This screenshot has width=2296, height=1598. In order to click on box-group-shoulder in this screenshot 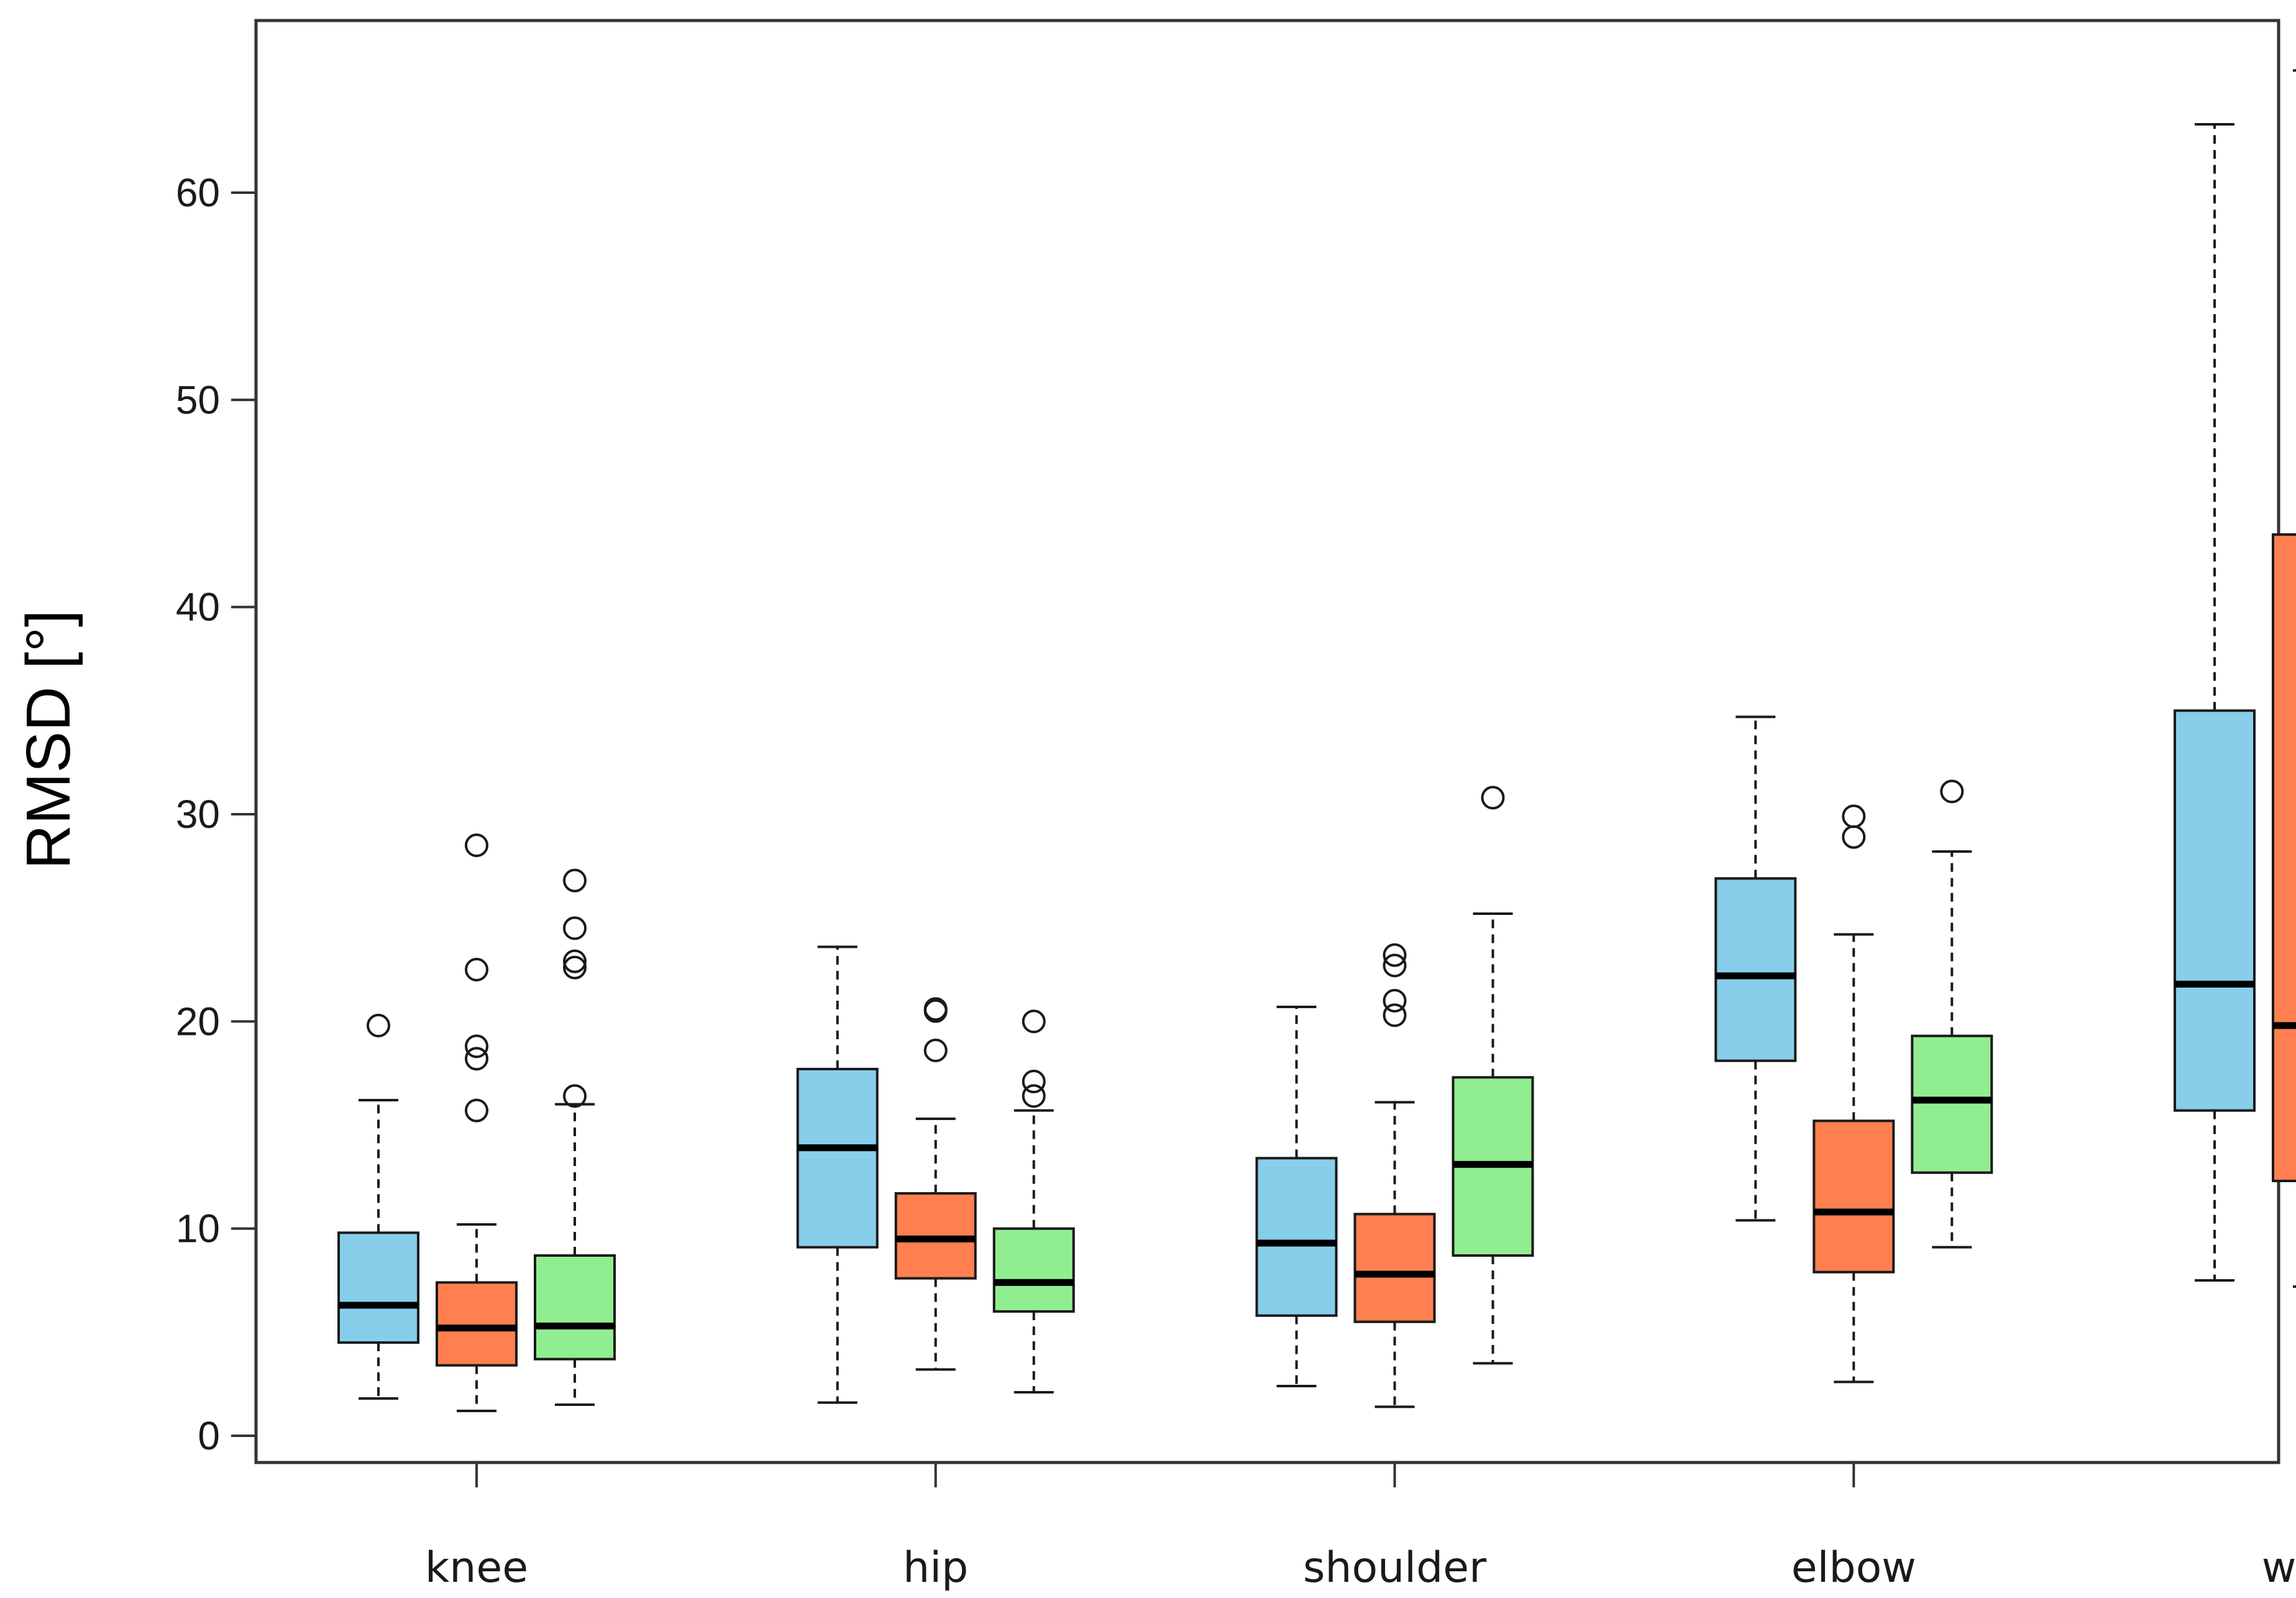, I will do `click(1394, 1097)`.